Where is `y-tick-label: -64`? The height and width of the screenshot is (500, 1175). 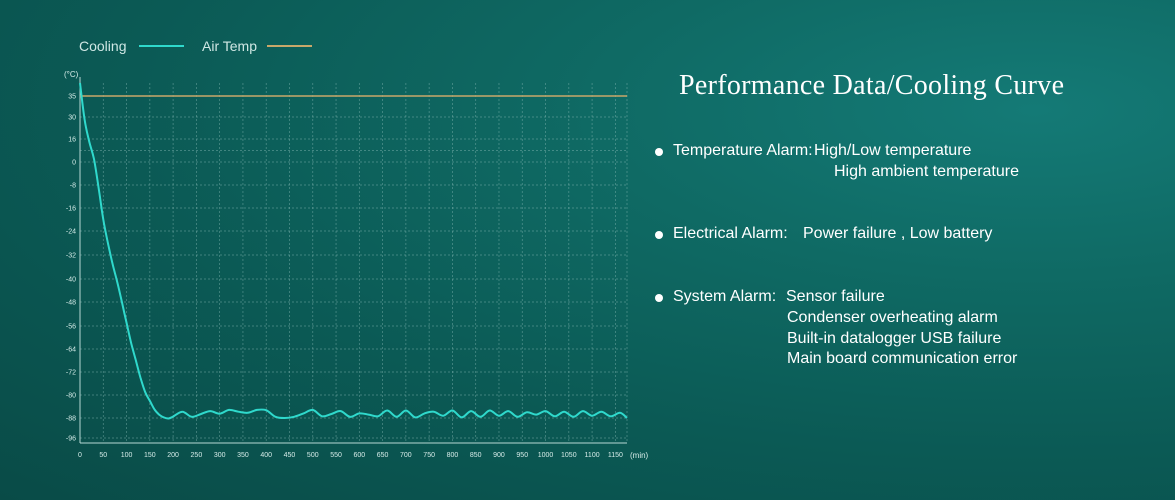
y-tick-label: -64 is located at coordinates (71, 350).